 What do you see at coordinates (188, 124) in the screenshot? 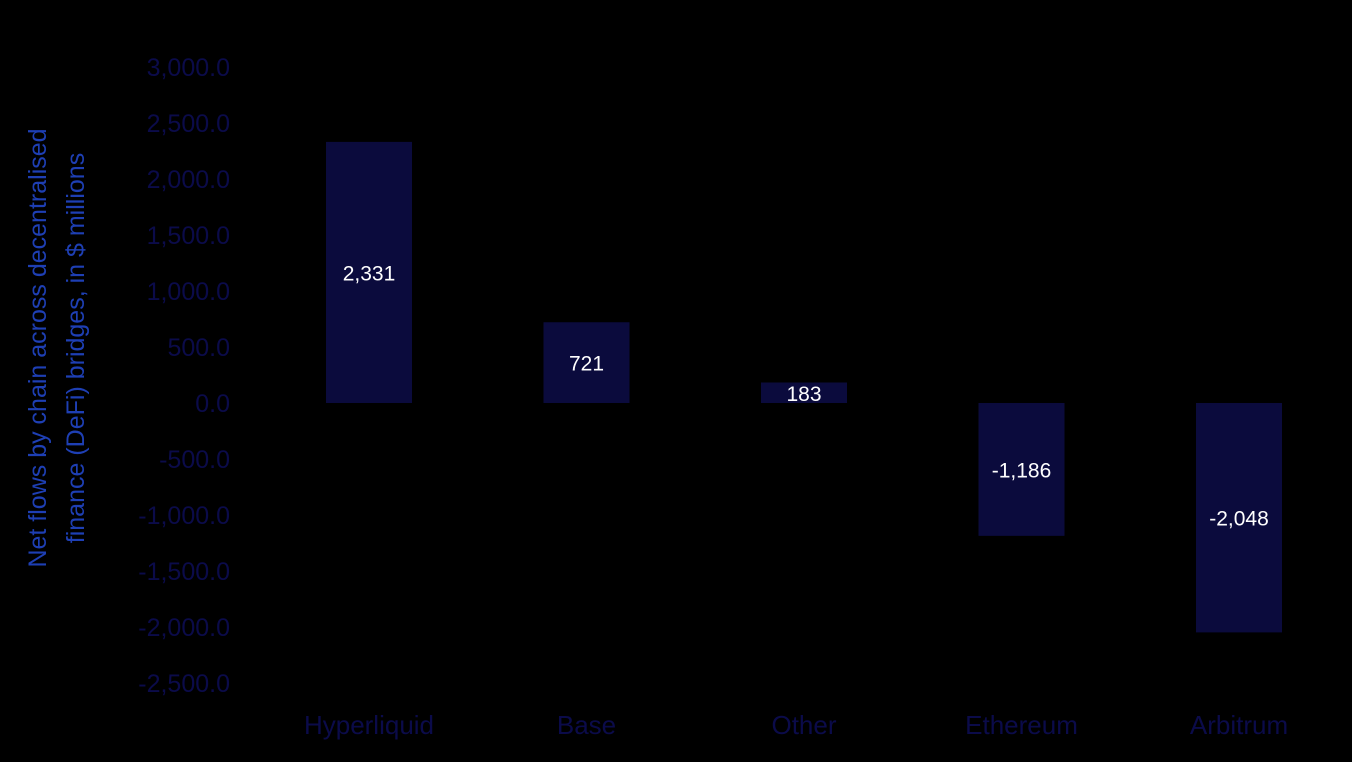
I see `y-tick-label: 2,500.0` at bounding box center [188, 124].